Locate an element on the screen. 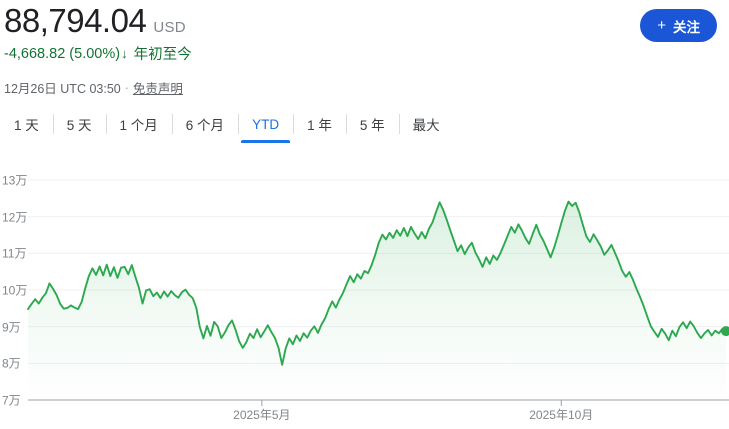 The width and height of the screenshot is (729, 429). range-tab-5天: 5 天 is located at coordinates (79, 124).